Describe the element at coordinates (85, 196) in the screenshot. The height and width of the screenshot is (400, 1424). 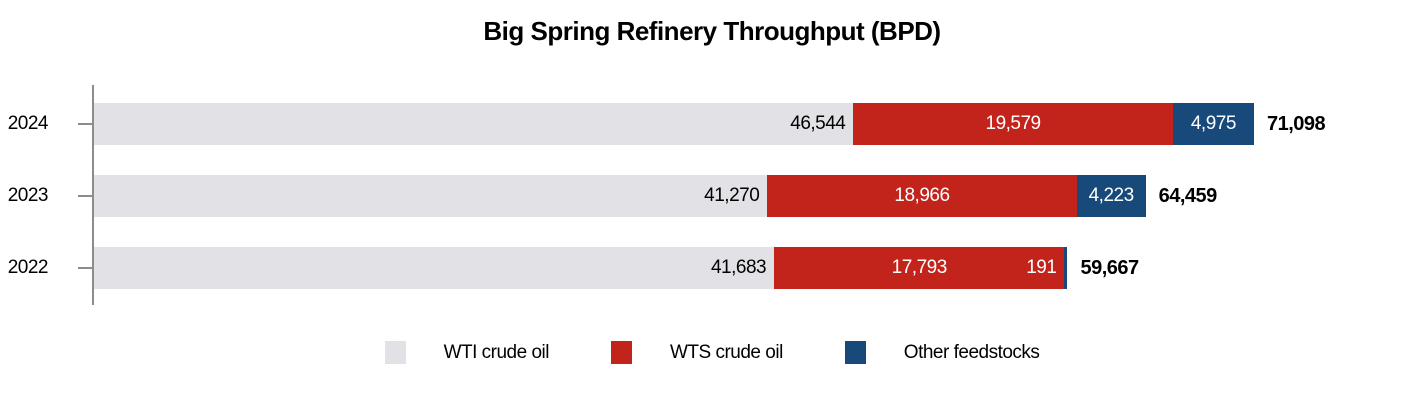
I see `axis-tick-2023` at that location.